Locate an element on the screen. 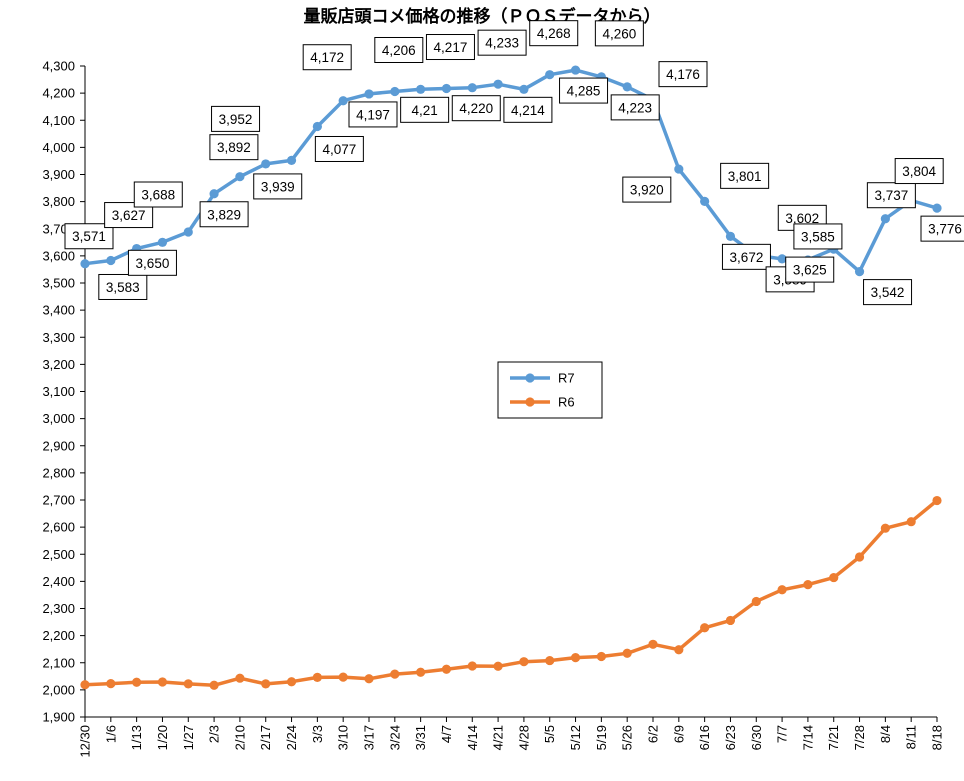 This screenshot has height=781, width=964. data-label: 3,672 is located at coordinates (747, 257).